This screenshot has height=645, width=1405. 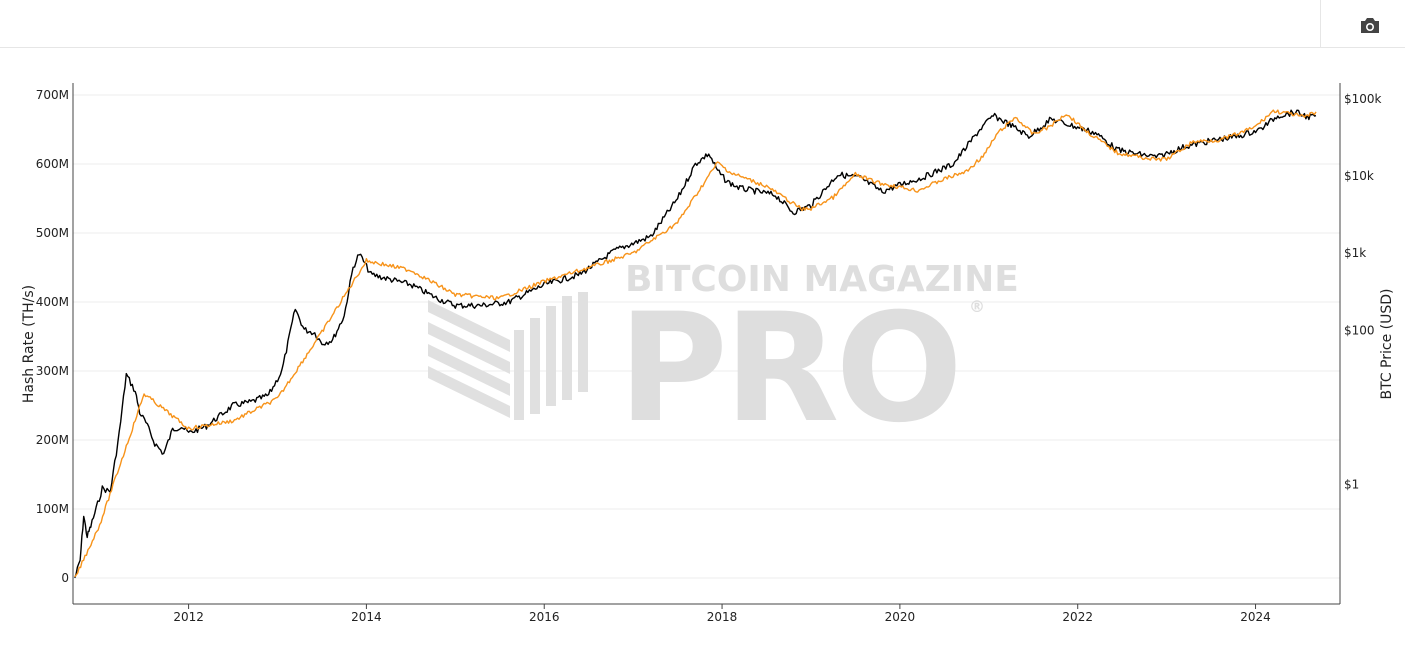 What do you see at coordinates (52, 371) in the screenshot?
I see `left-tick-label: 300M` at bounding box center [52, 371].